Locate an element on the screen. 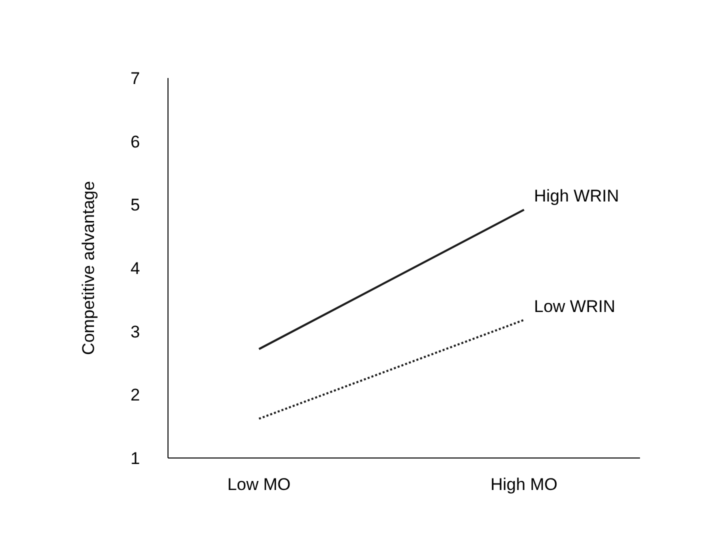 The image size is (717, 547). y-tick-label: 6 is located at coordinates (135, 142).